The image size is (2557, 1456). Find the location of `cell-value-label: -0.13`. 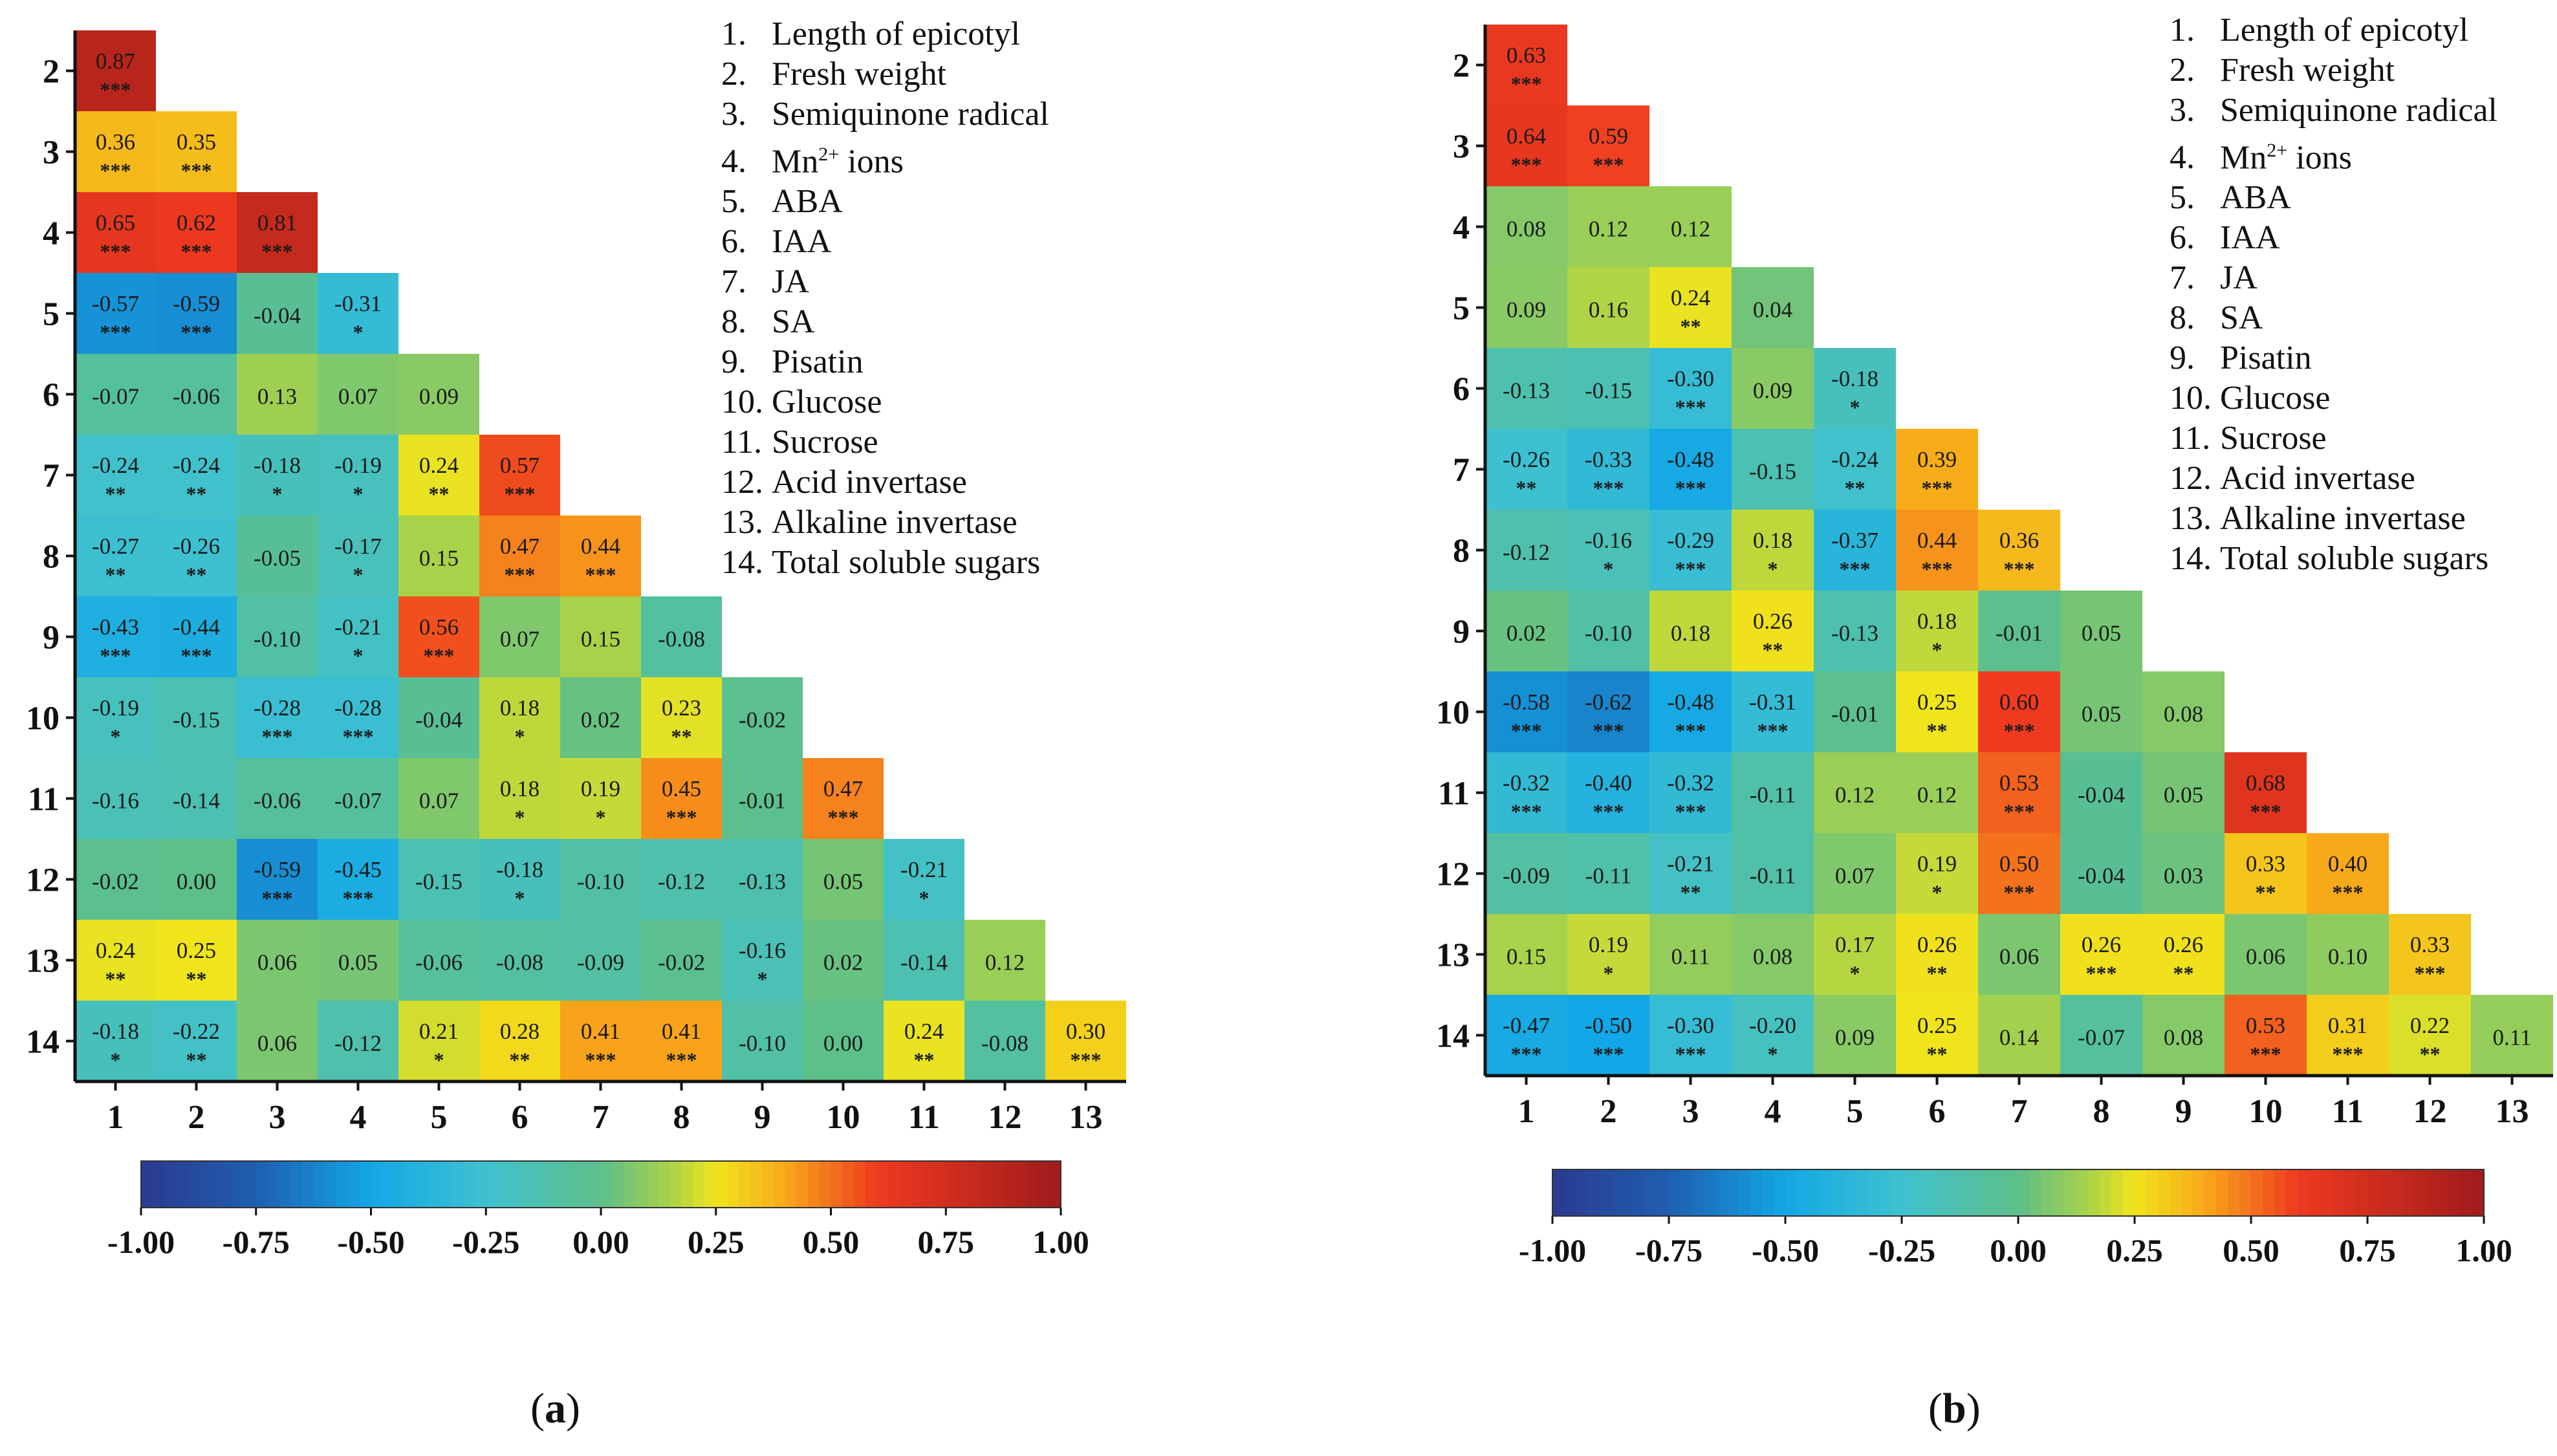

cell-value-label: -0.13 is located at coordinates (1854, 634).